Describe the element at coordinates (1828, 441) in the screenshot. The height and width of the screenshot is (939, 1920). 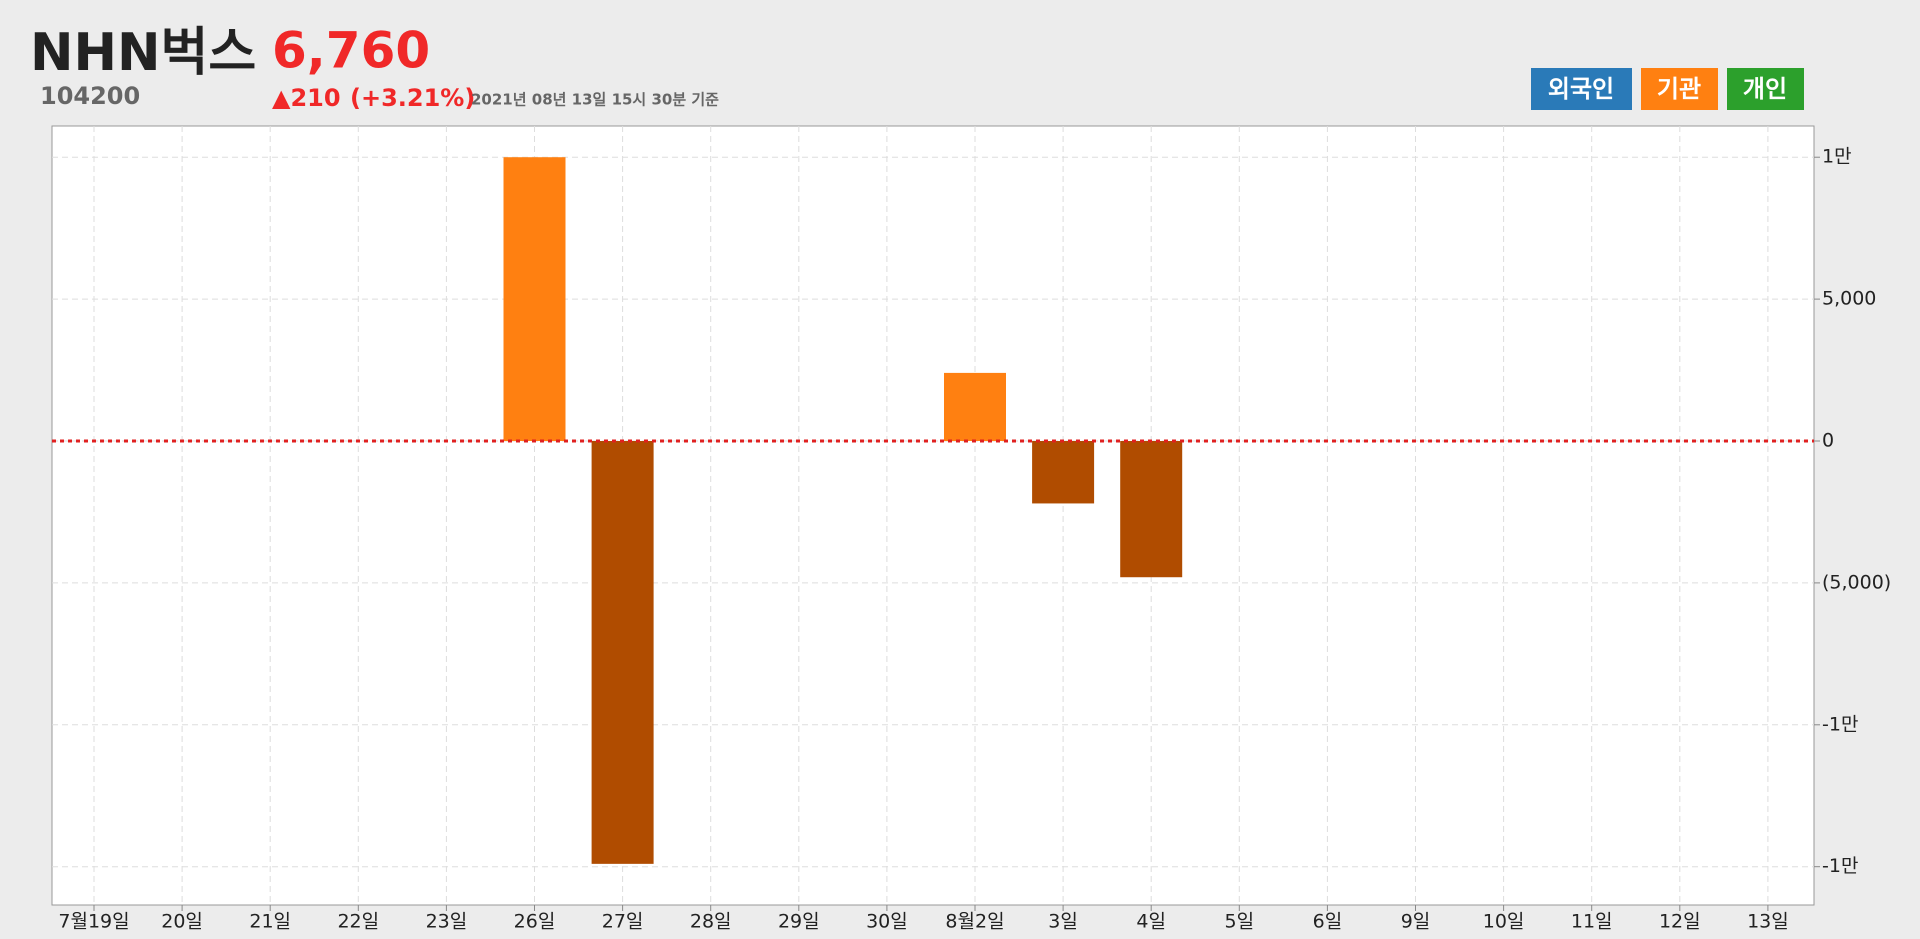
I see `y-tick-label: 0` at that location.